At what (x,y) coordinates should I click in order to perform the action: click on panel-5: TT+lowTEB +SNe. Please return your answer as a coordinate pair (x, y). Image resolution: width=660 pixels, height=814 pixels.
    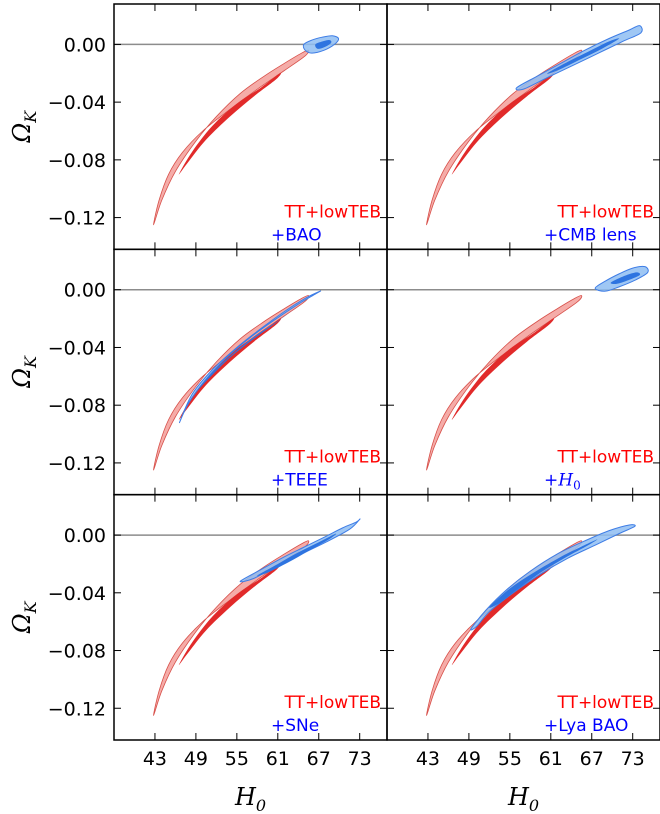
    Looking at the image, I should click on (250, 617).